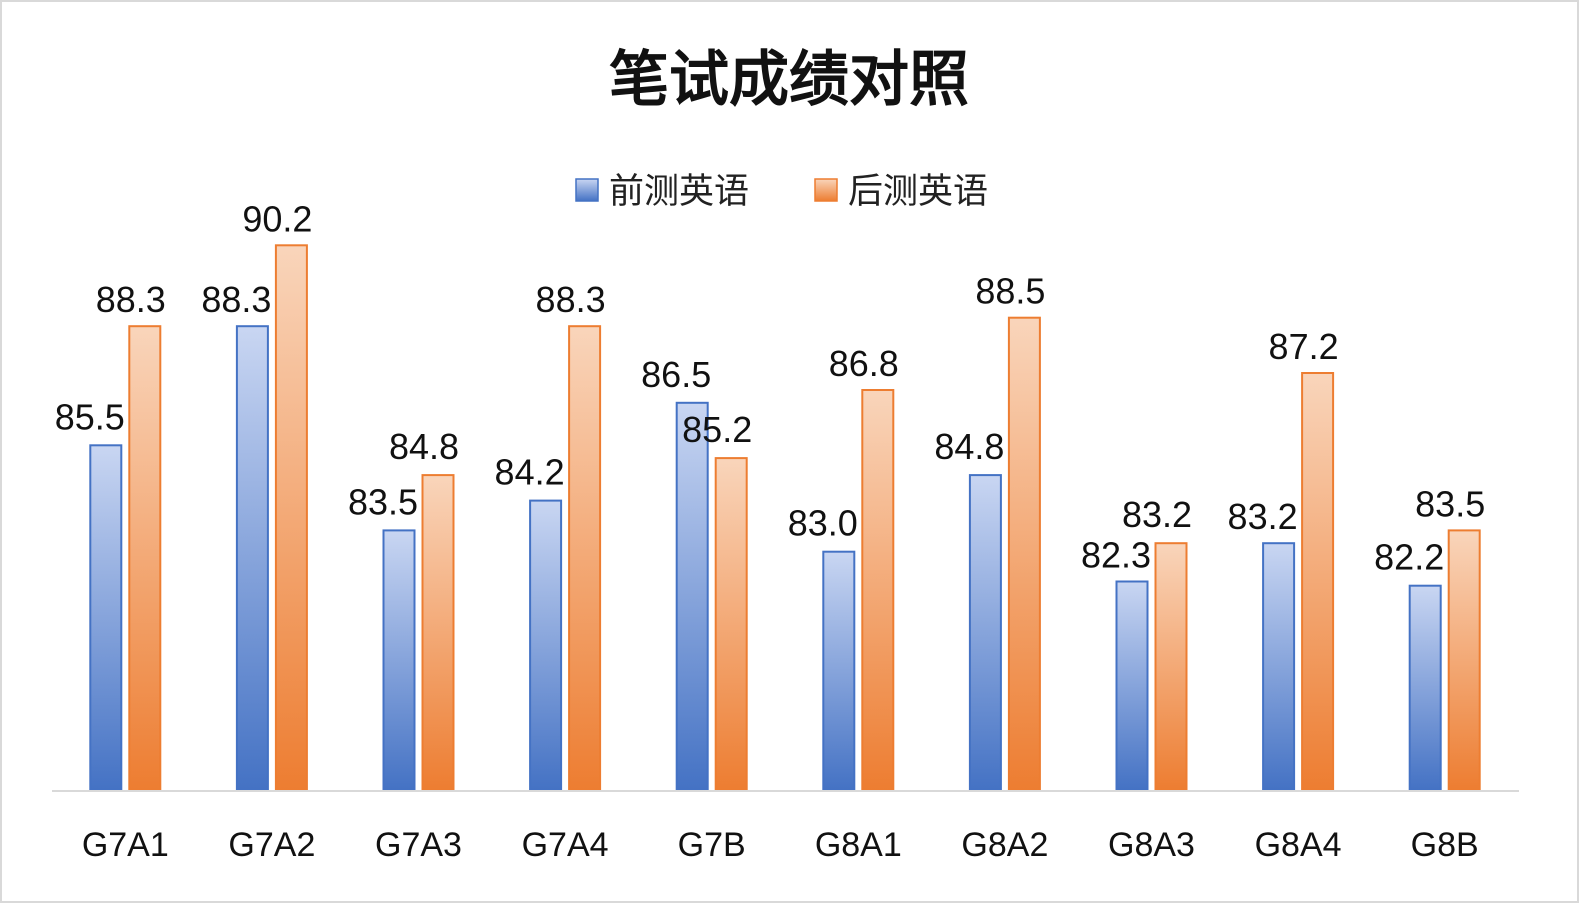 The width and height of the screenshot is (1579, 903). I want to click on category-label-g8a4: G8A4, so click(1298, 845).